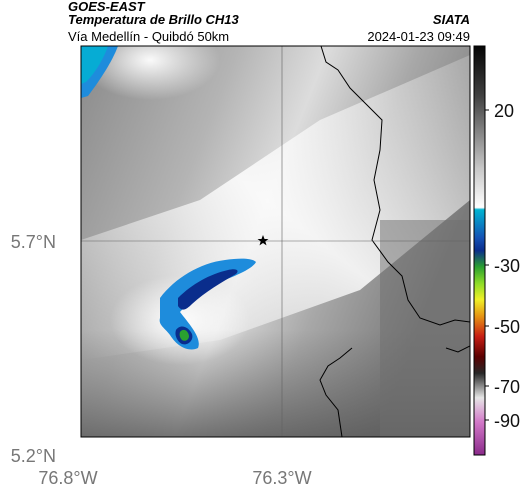  Describe the element at coordinates (153, 19) in the screenshot. I see `product-title: Temperatura de Brillo CH13` at that location.